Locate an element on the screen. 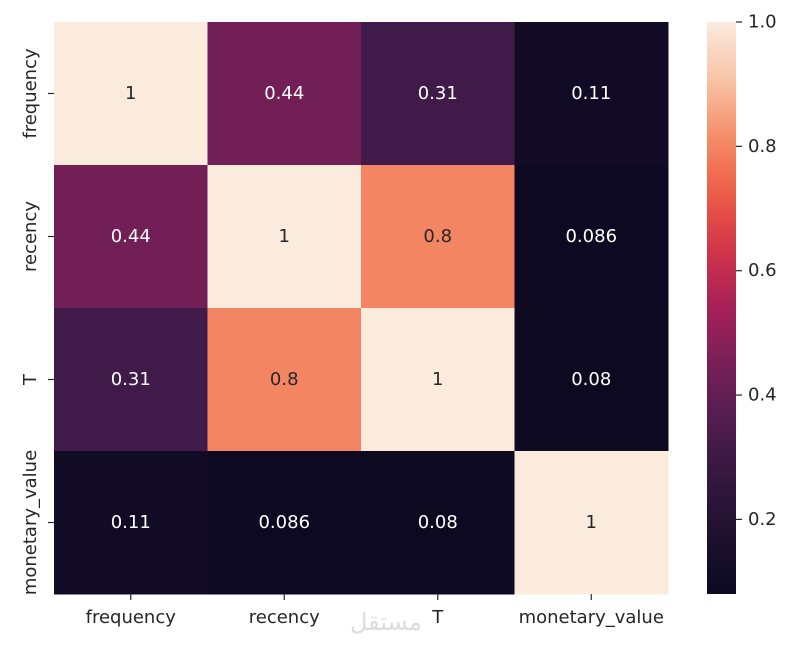 The height and width of the screenshot is (649, 800). colorbar: 0.2 0.4 0.6 0.8 1.0 is located at coordinates (742, 303).